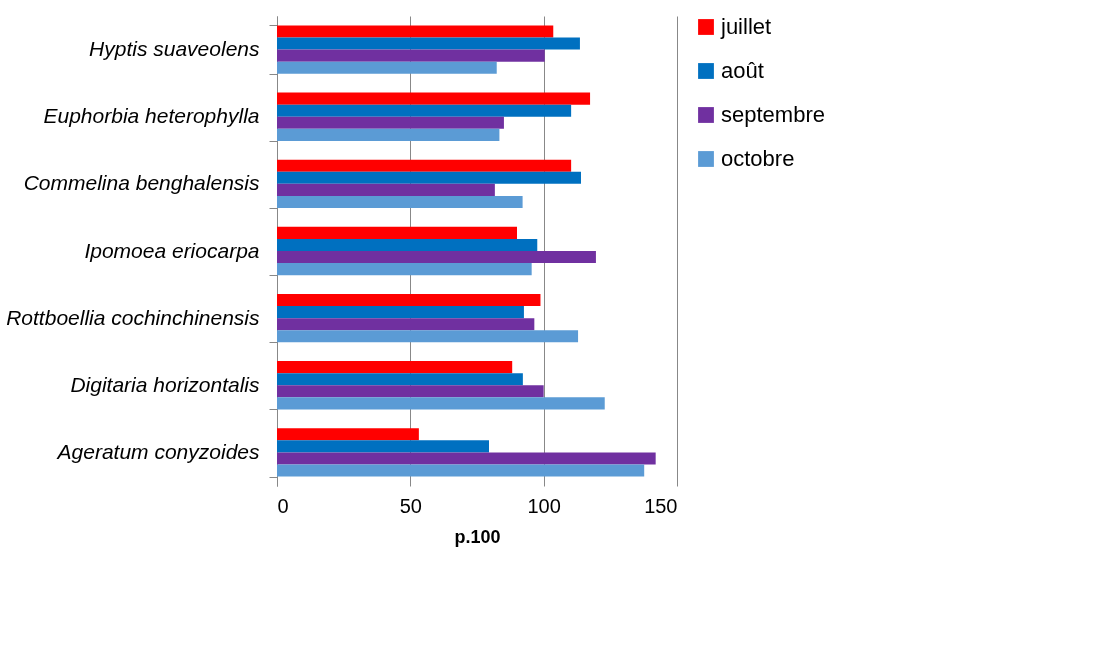  I want to click on x-tick-label: 0, so click(283, 505).